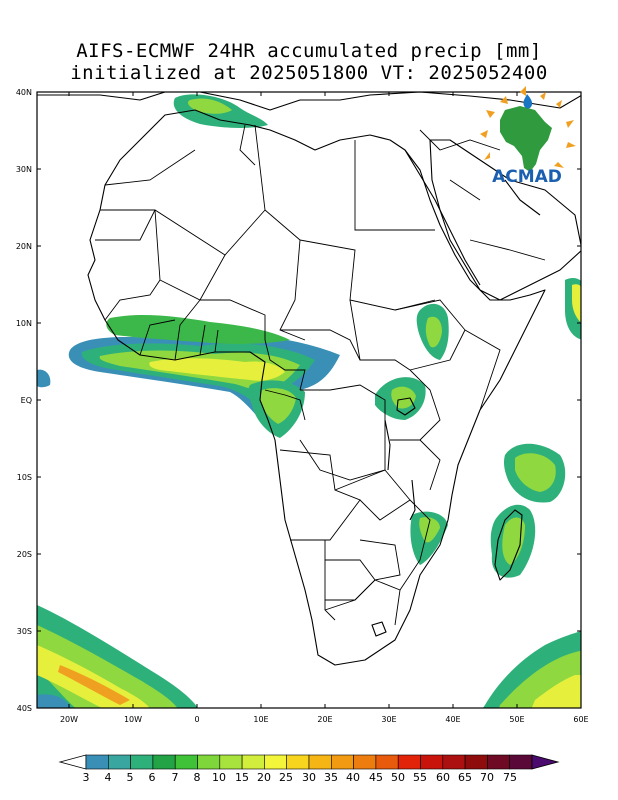 The image size is (618, 800). I want to click on border-gabon-congo, so click(285, 405).